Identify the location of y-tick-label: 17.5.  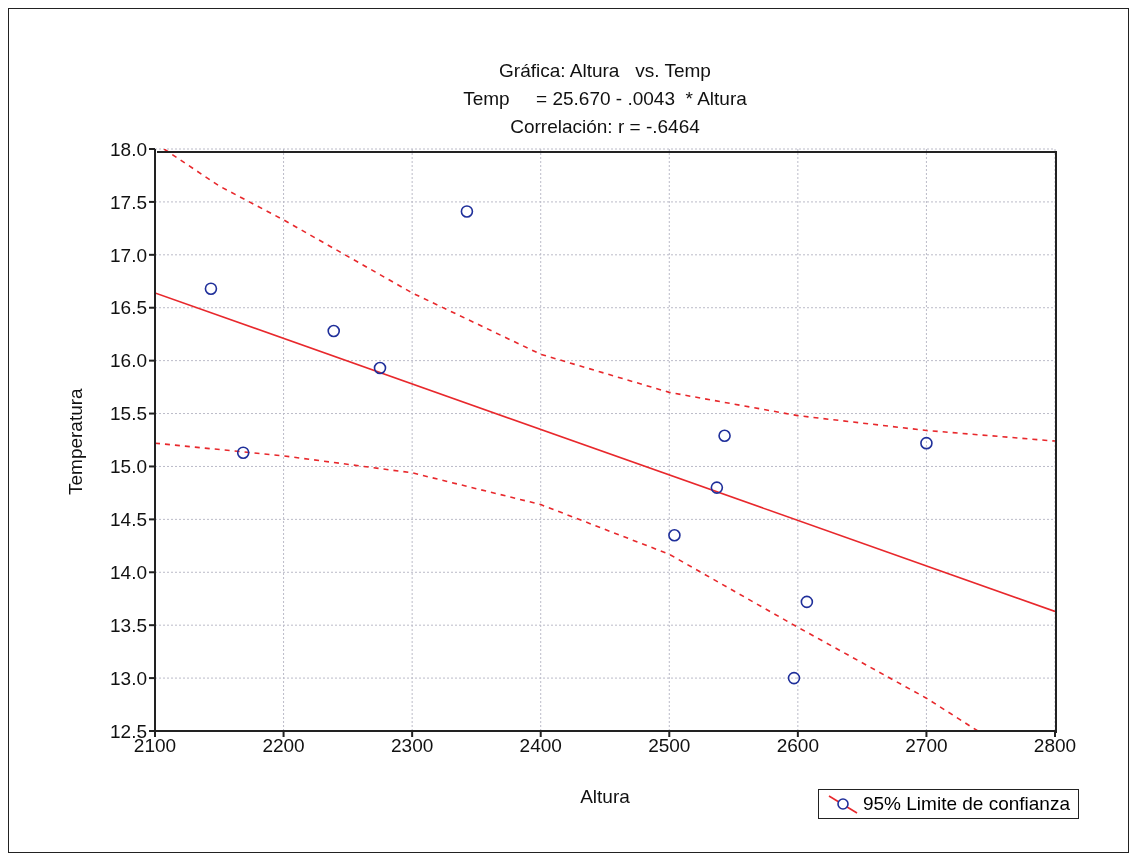
(128, 202).